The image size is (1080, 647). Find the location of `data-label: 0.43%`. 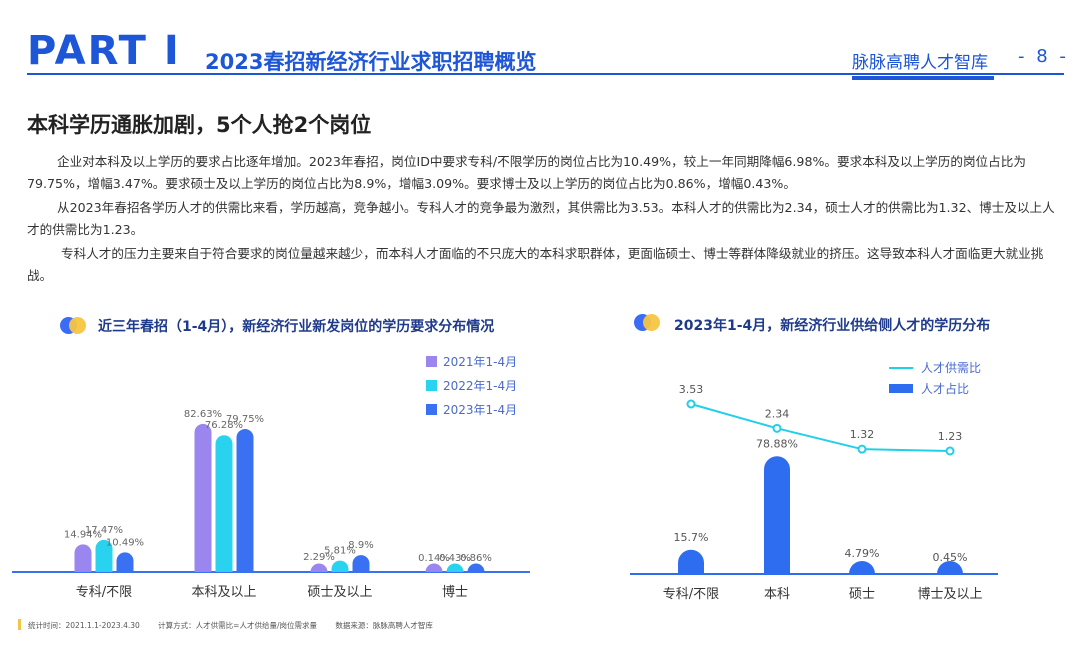

data-label: 0.43% is located at coordinates (455, 558).